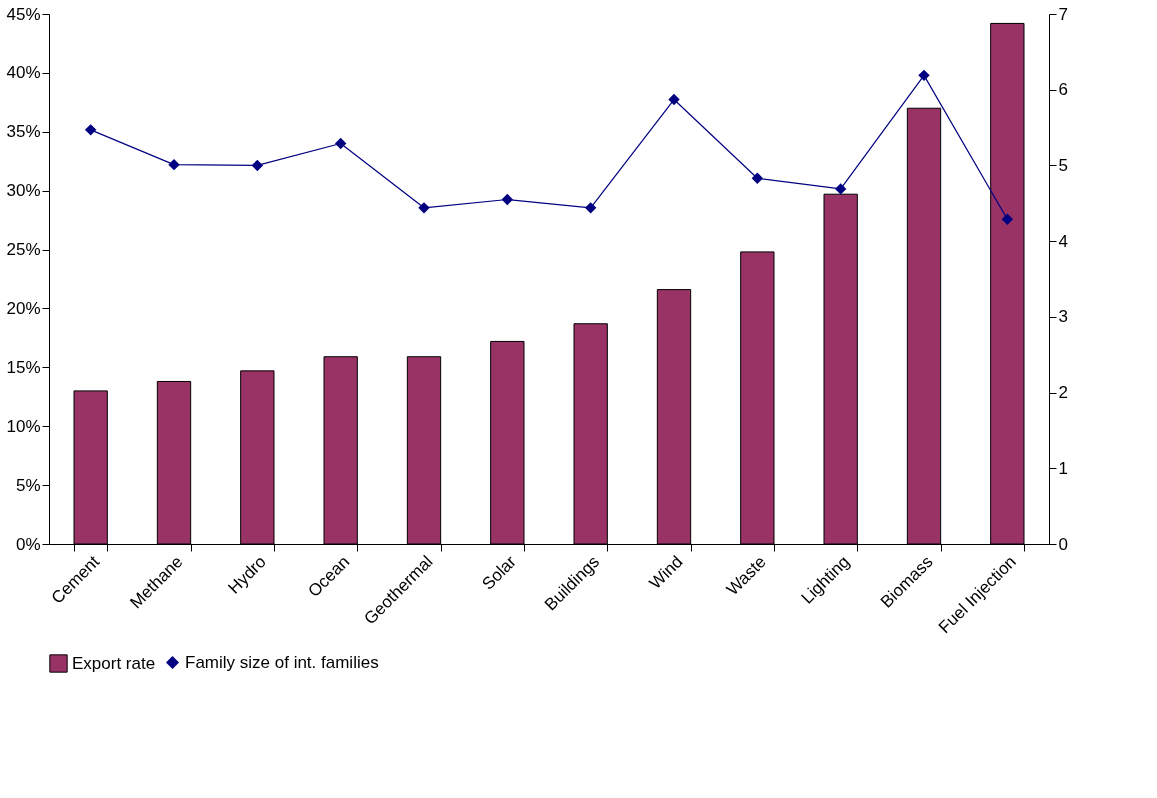 This screenshot has width=1157, height=798. I want to click on y-tick-label: 30%, so click(23, 191).